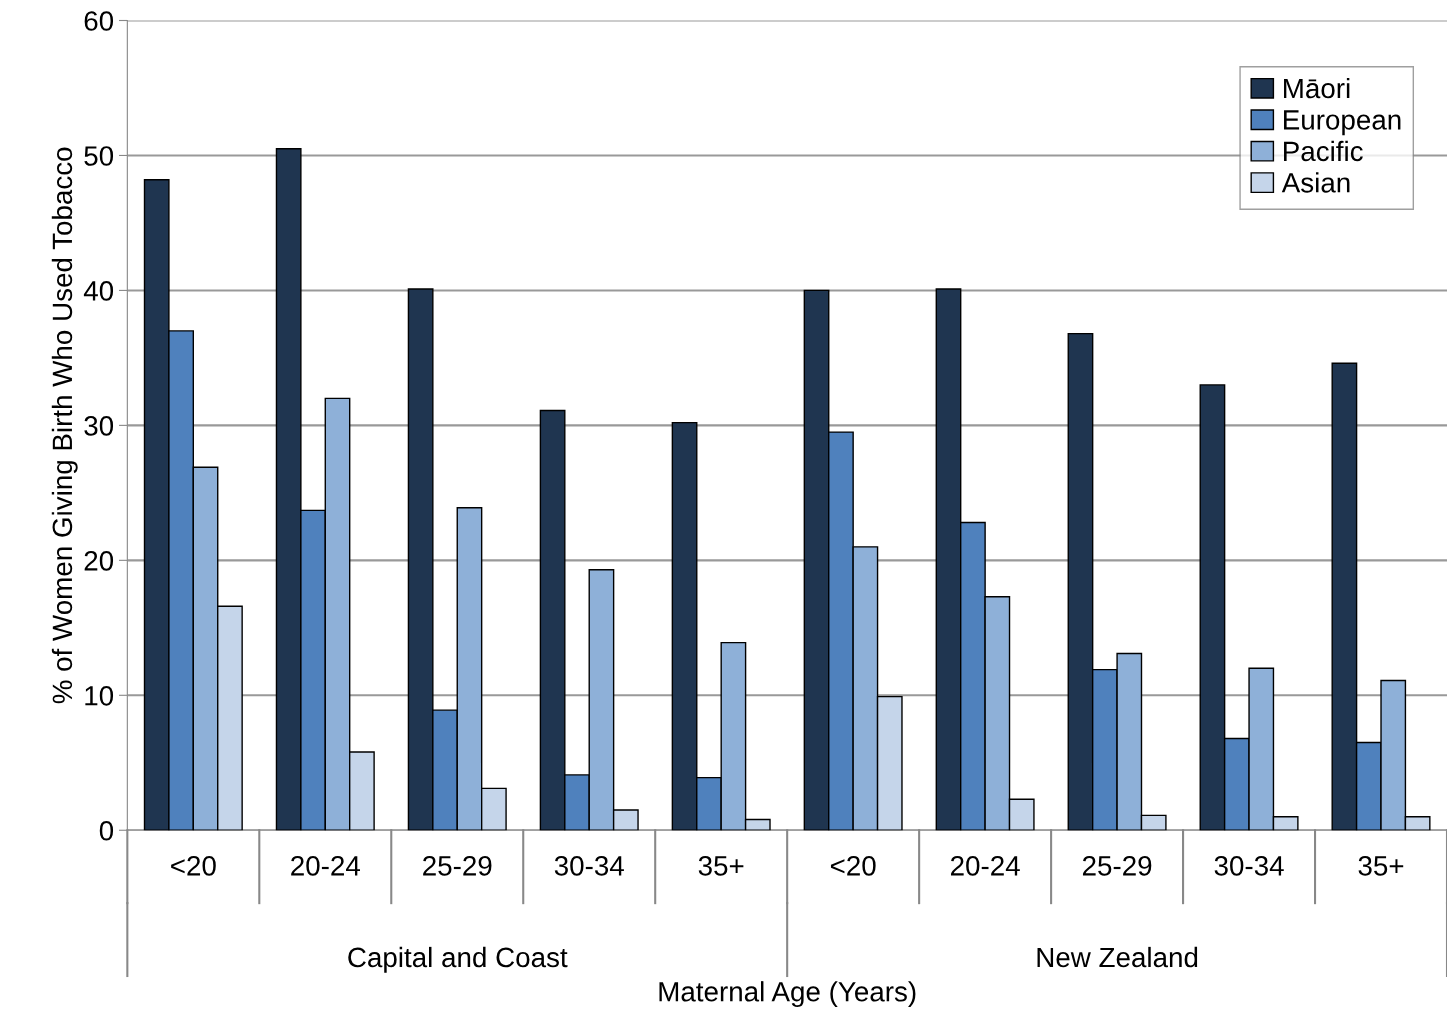 The image size is (1447, 1025). I want to click on y-tick-label: 50, so click(99, 156).